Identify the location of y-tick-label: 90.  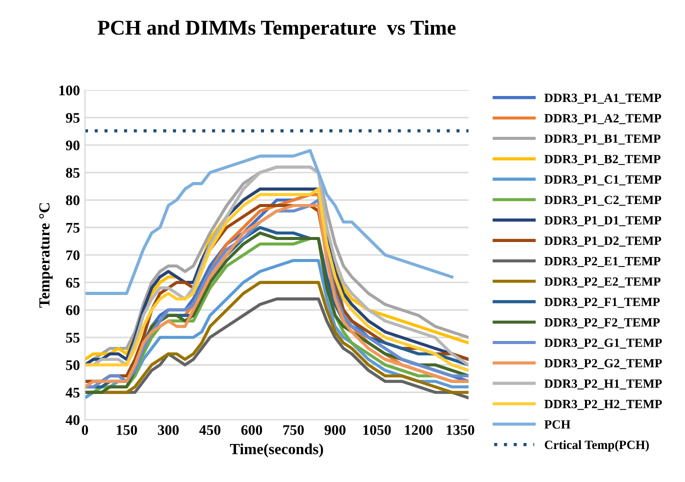
(73, 145).